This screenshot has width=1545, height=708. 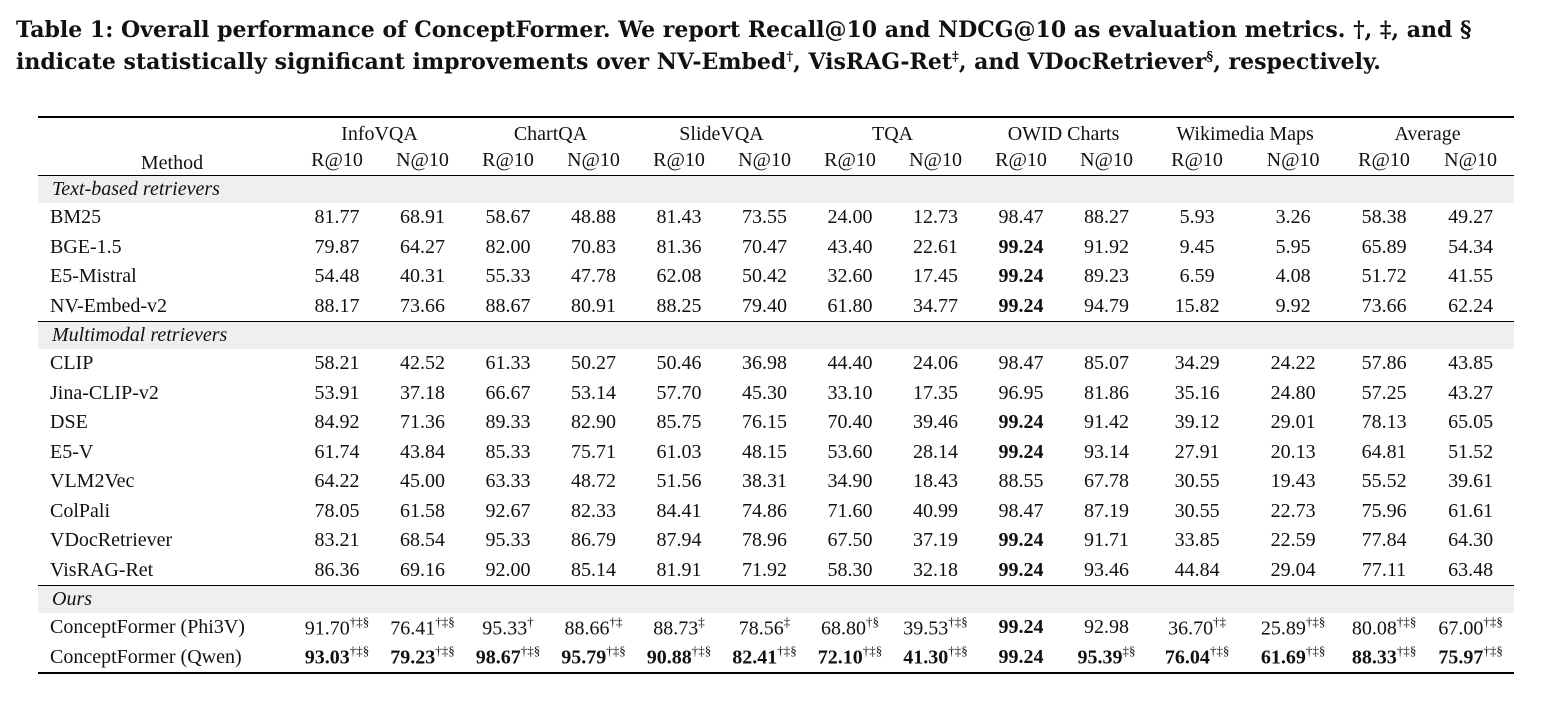 What do you see at coordinates (1063, 134) in the screenshot?
I see `dataset-header: OWID Charts` at bounding box center [1063, 134].